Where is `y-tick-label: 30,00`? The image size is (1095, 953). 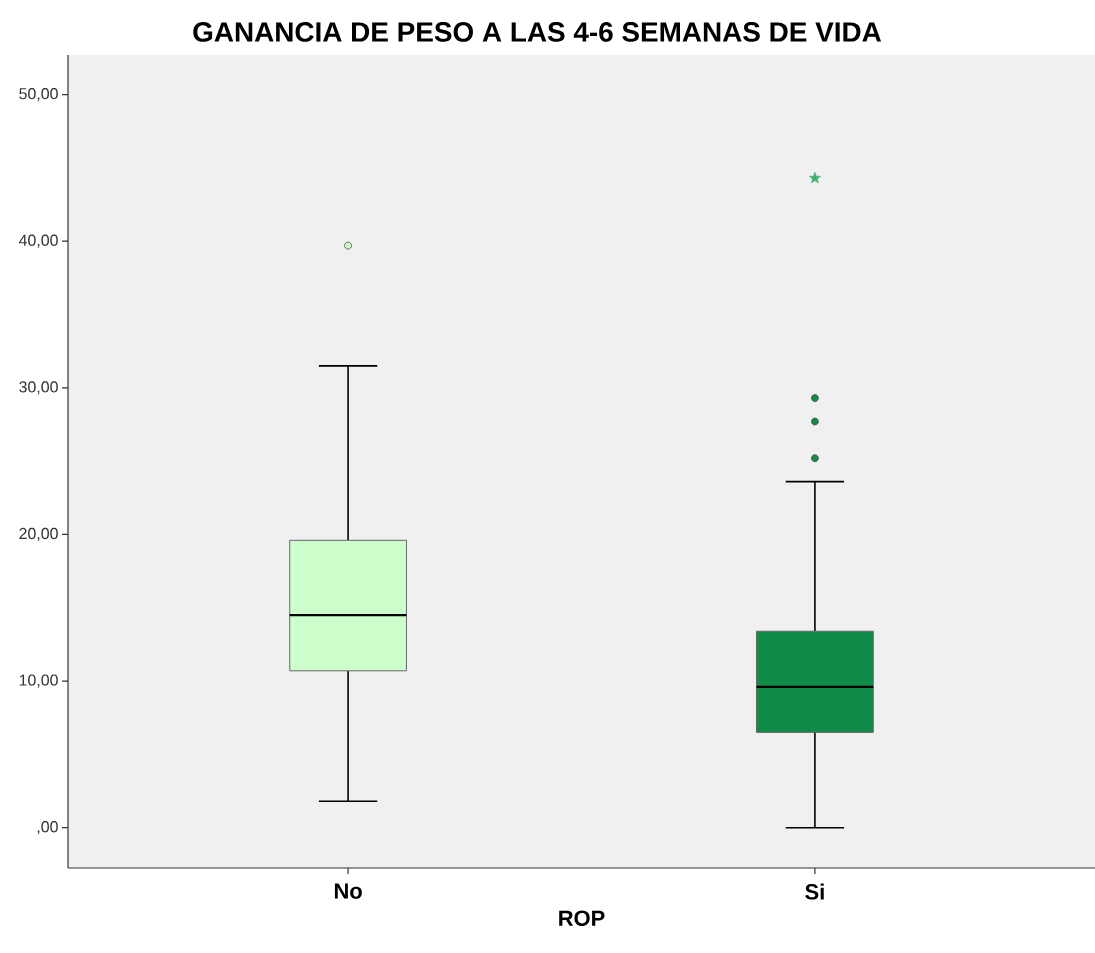
y-tick-label: 30,00 is located at coordinates (38, 388).